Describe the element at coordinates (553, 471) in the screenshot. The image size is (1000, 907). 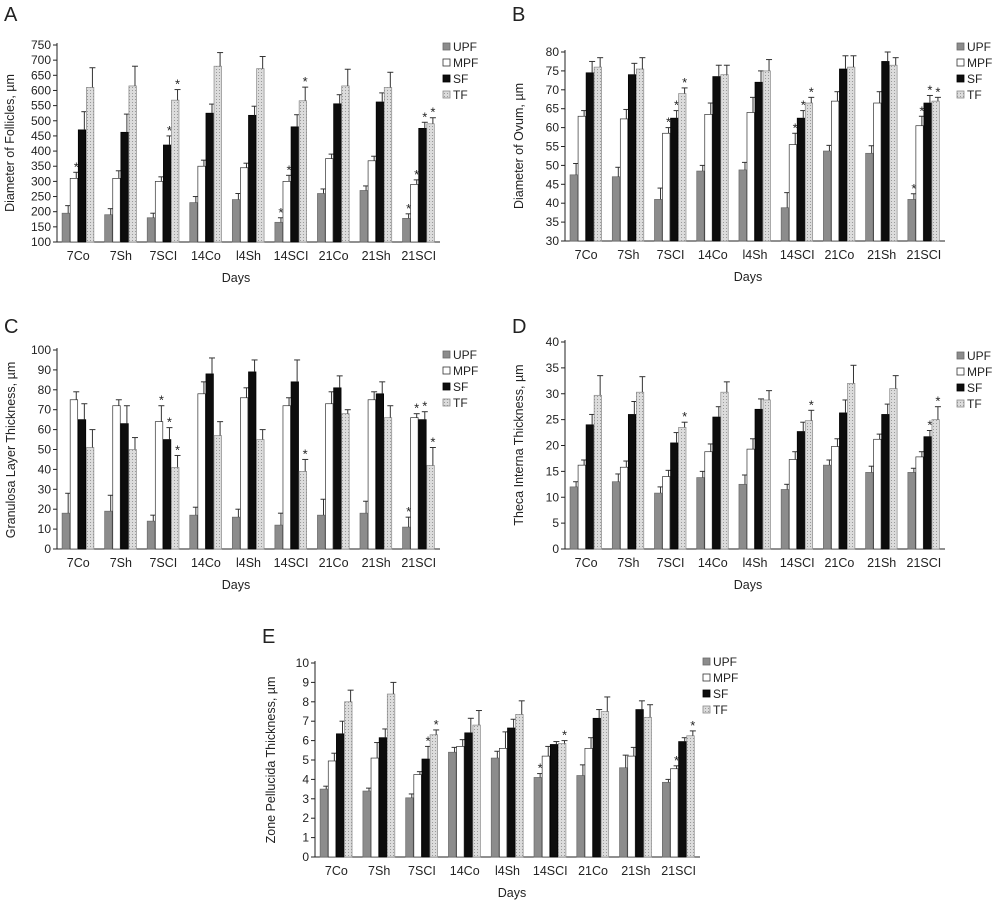
I see `y-tick-label: 15` at that location.